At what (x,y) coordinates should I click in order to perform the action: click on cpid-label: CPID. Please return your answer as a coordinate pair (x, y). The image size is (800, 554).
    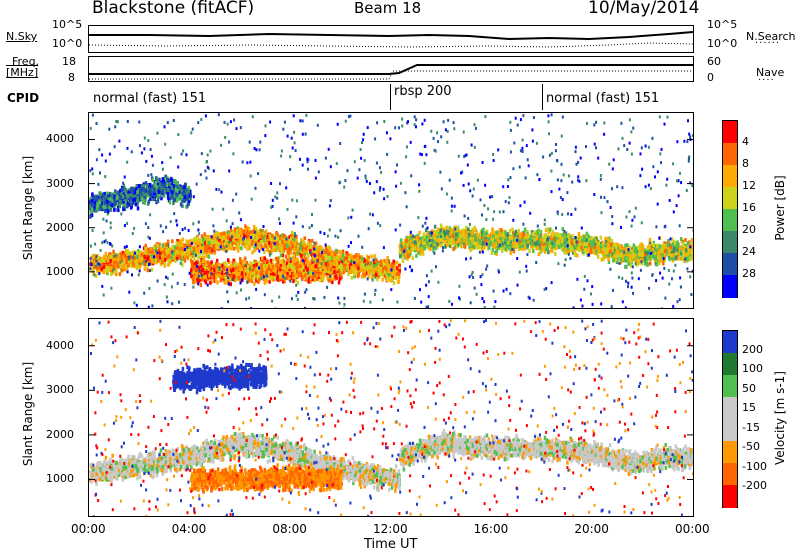
    Looking at the image, I should click on (23, 98).